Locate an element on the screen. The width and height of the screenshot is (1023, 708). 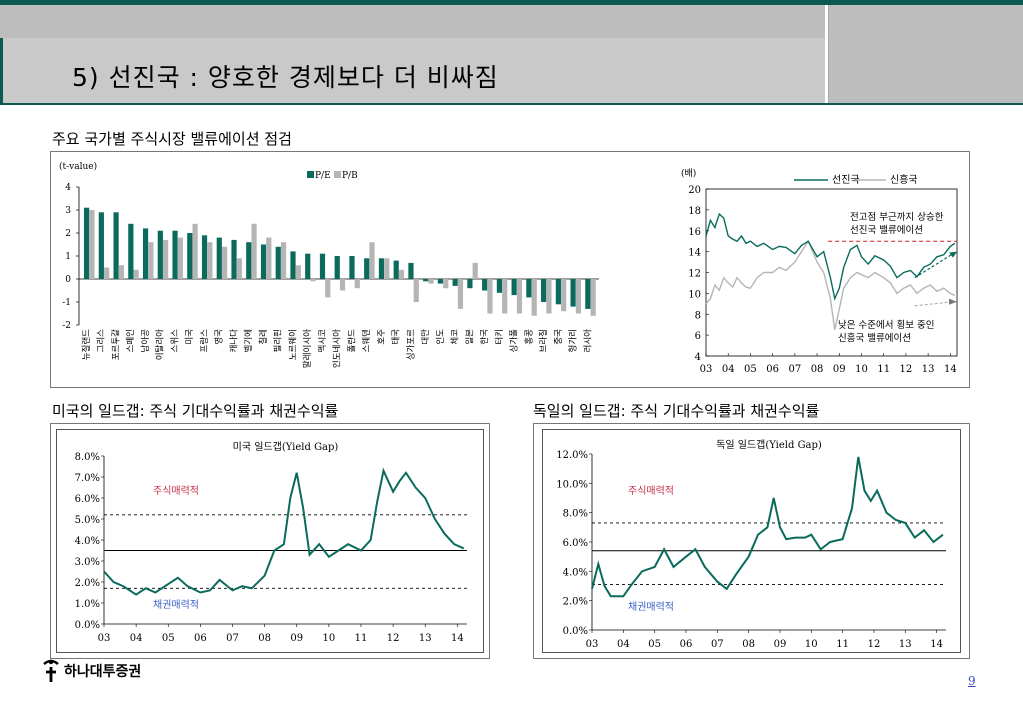
x-tick-label: 스위스 is located at coordinates (175, 341).